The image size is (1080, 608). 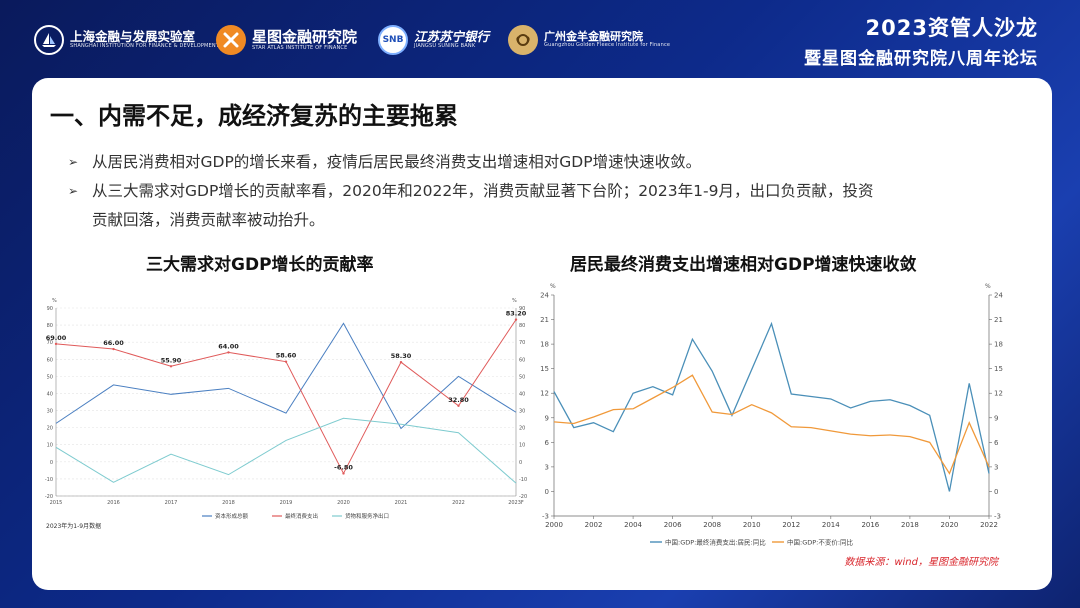 What do you see at coordinates (452, 37) in the screenshot?
I see `logo-name: 江苏苏宁银行` at bounding box center [452, 37].